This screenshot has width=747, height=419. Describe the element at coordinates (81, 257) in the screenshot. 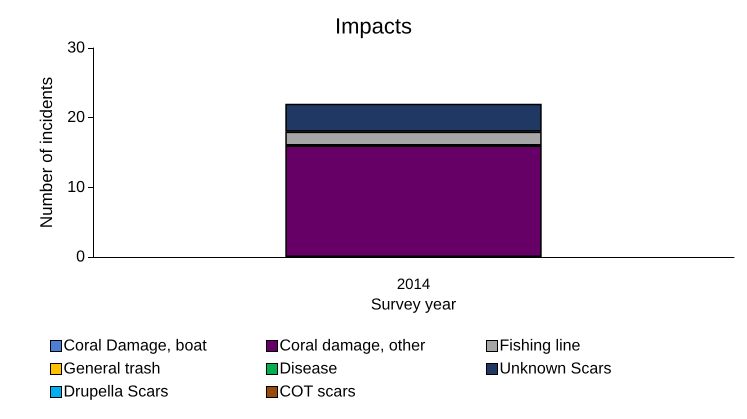

I see `y-tick-label: 0` at that location.